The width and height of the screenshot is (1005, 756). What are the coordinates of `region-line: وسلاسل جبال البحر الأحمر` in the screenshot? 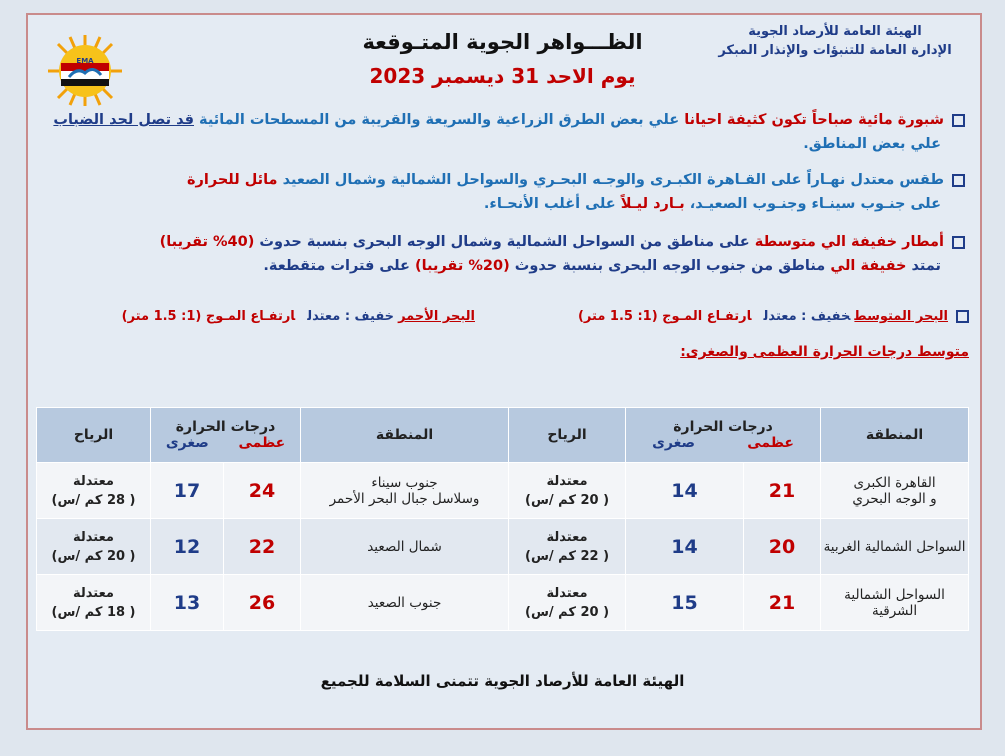 It's located at (404, 498).